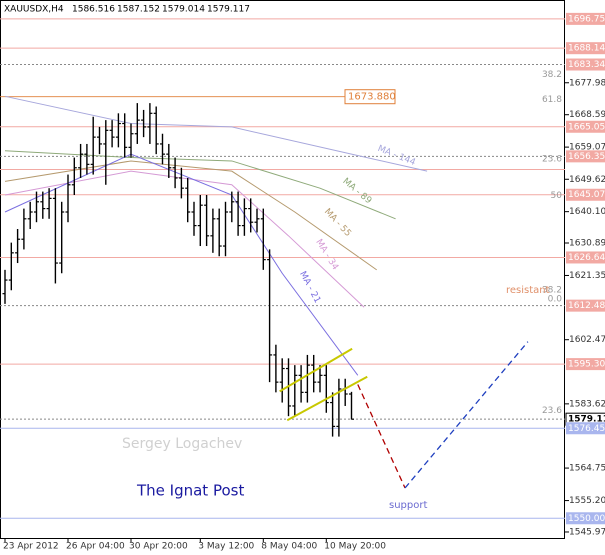 Image resolution: width=605 pixels, height=555 pixels. Describe the element at coordinates (226, 547) in the screenshot. I see `x-tick-label: 3 May 12:00` at that location.